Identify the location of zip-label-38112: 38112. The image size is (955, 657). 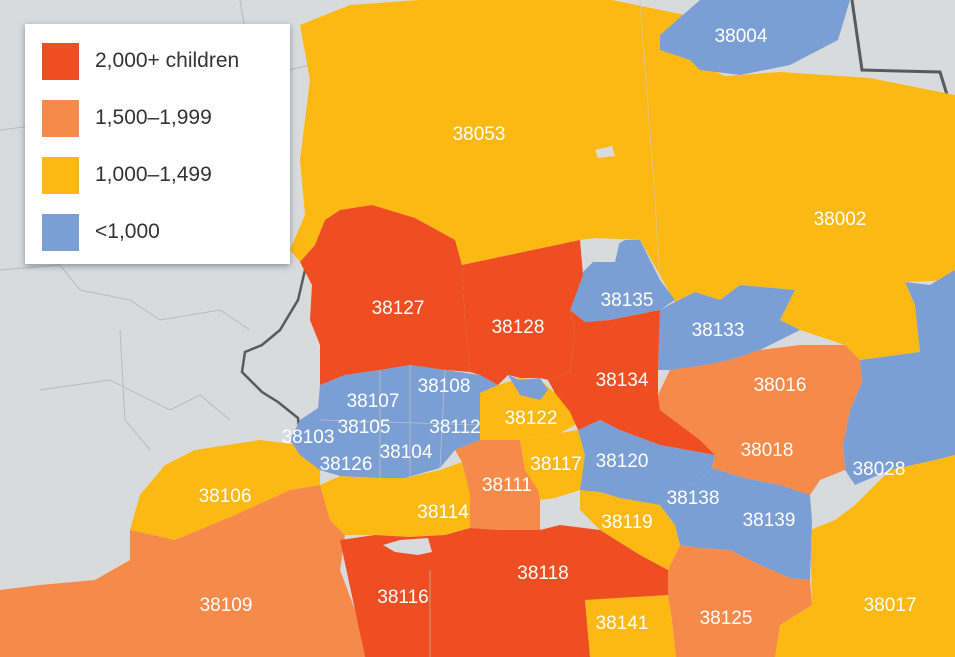
(454, 427).